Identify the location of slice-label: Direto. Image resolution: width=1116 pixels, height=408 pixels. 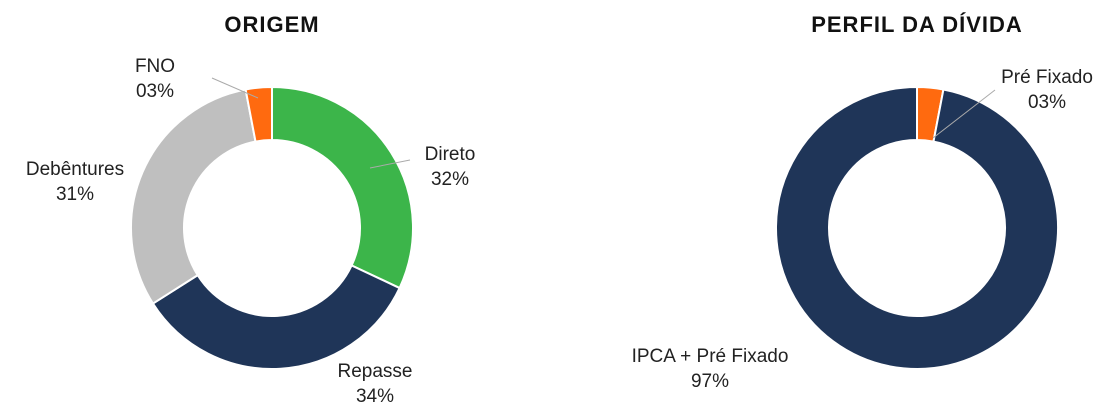
(450, 154).